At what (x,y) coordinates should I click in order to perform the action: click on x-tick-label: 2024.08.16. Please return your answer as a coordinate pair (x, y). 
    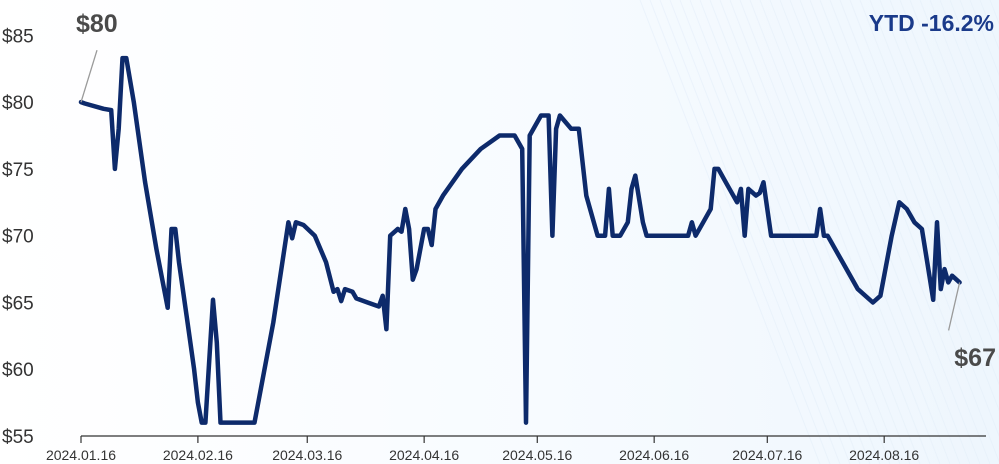
    Looking at the image, I should click on (884, 455).